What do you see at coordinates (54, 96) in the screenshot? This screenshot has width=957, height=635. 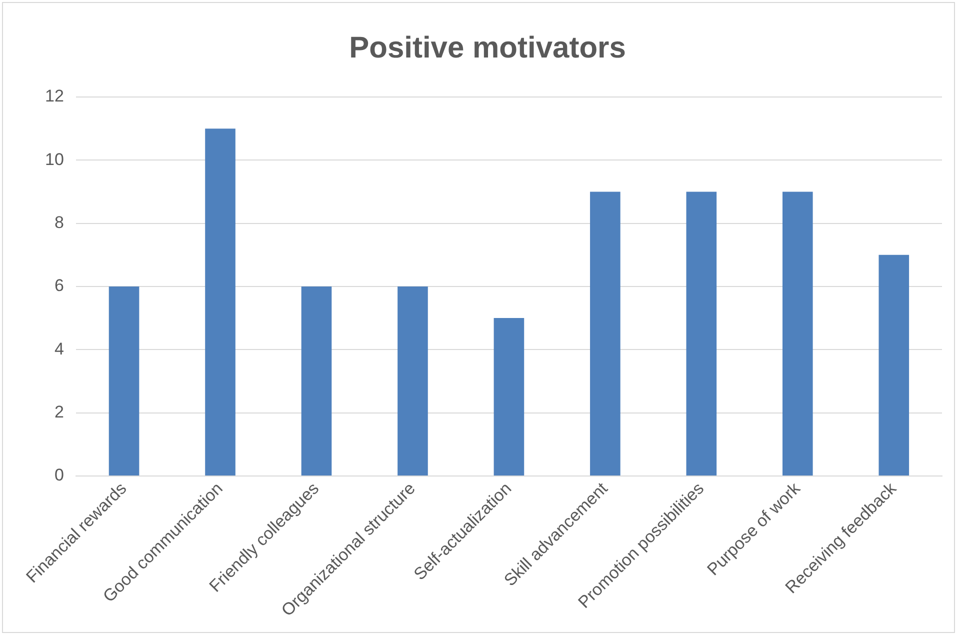 I see `y-tick-label: 12` at bounding box center [54, 96].